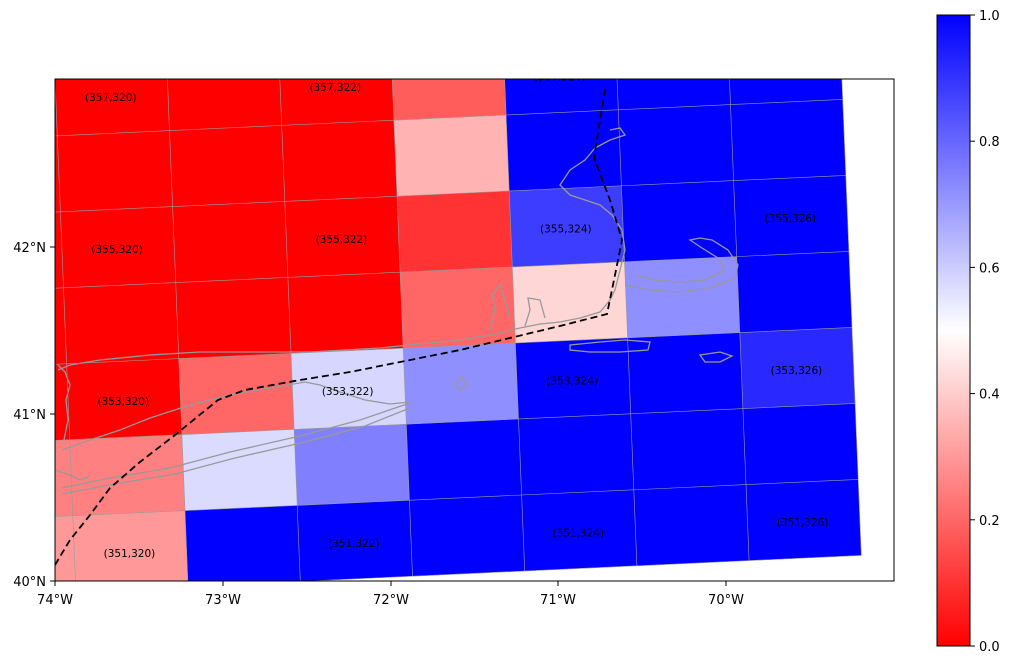 This screenshot has width=1009, height=664. What do you see at coordinates (130, 554) in the screenshot?
I see `cell-label: (351,320)` at bounding box center [130, 554].